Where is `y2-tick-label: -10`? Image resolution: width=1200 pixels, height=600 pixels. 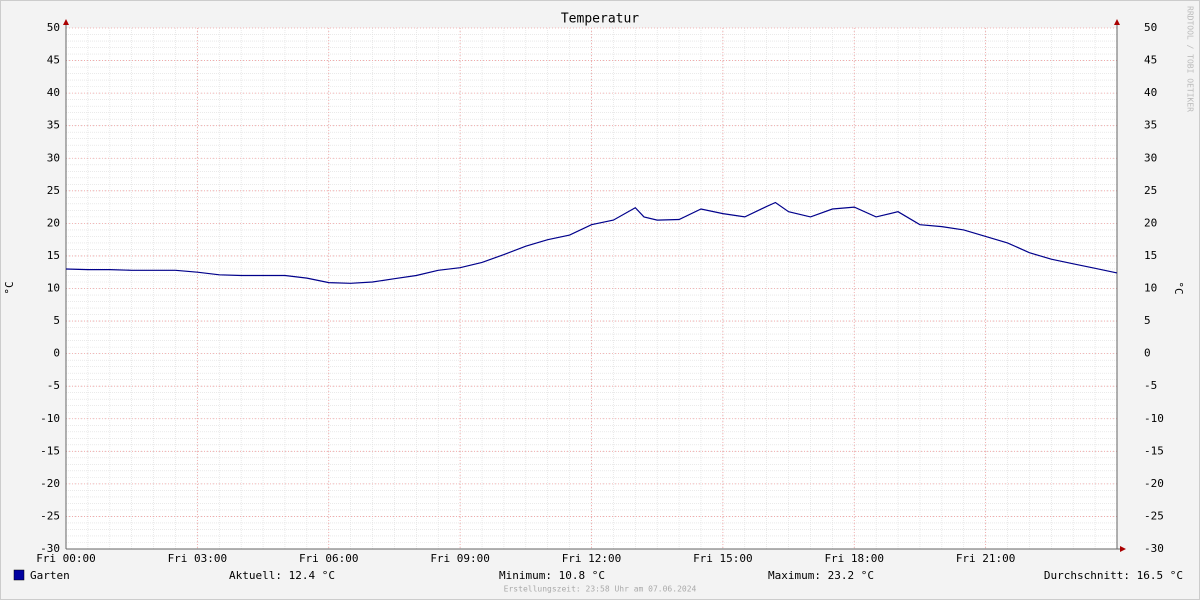 y2-tick-label: -10 is located at coordinates (1154, 418).